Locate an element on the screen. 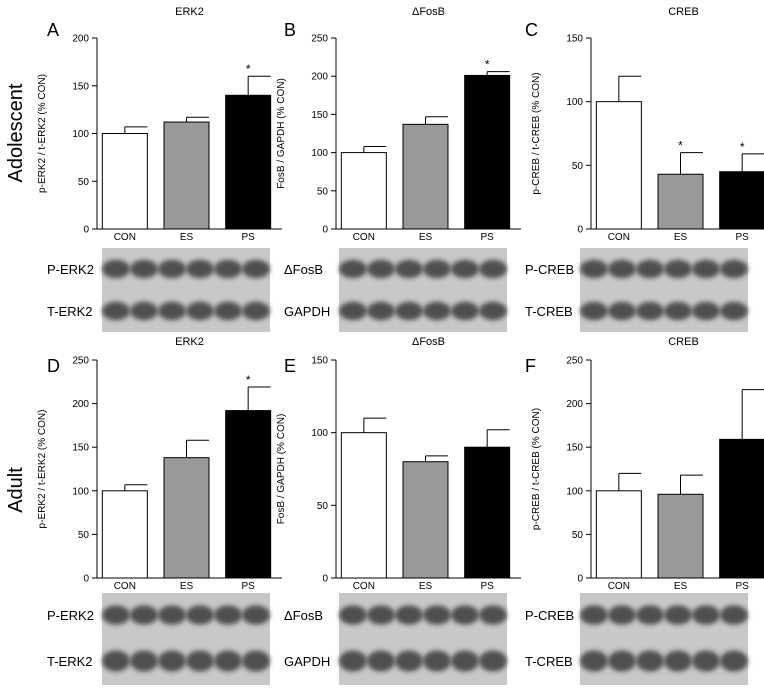  blot-label: T-CREB is located at coordinates (549, 661).